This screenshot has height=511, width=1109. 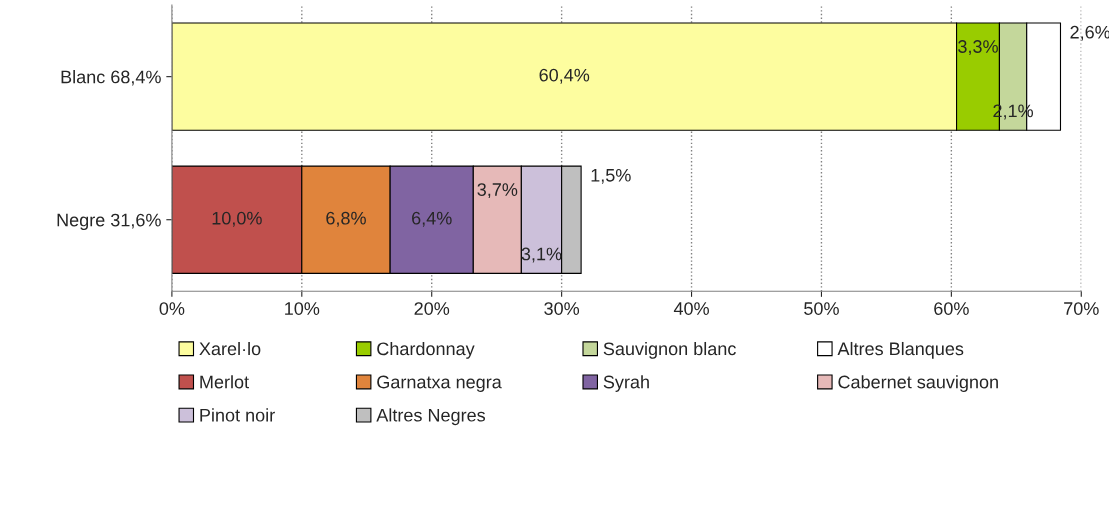 What do you see at coordinates (237, 415) in the screenshot?
I see `legend-label: Pinot noir` at bounding box center [237, 415].